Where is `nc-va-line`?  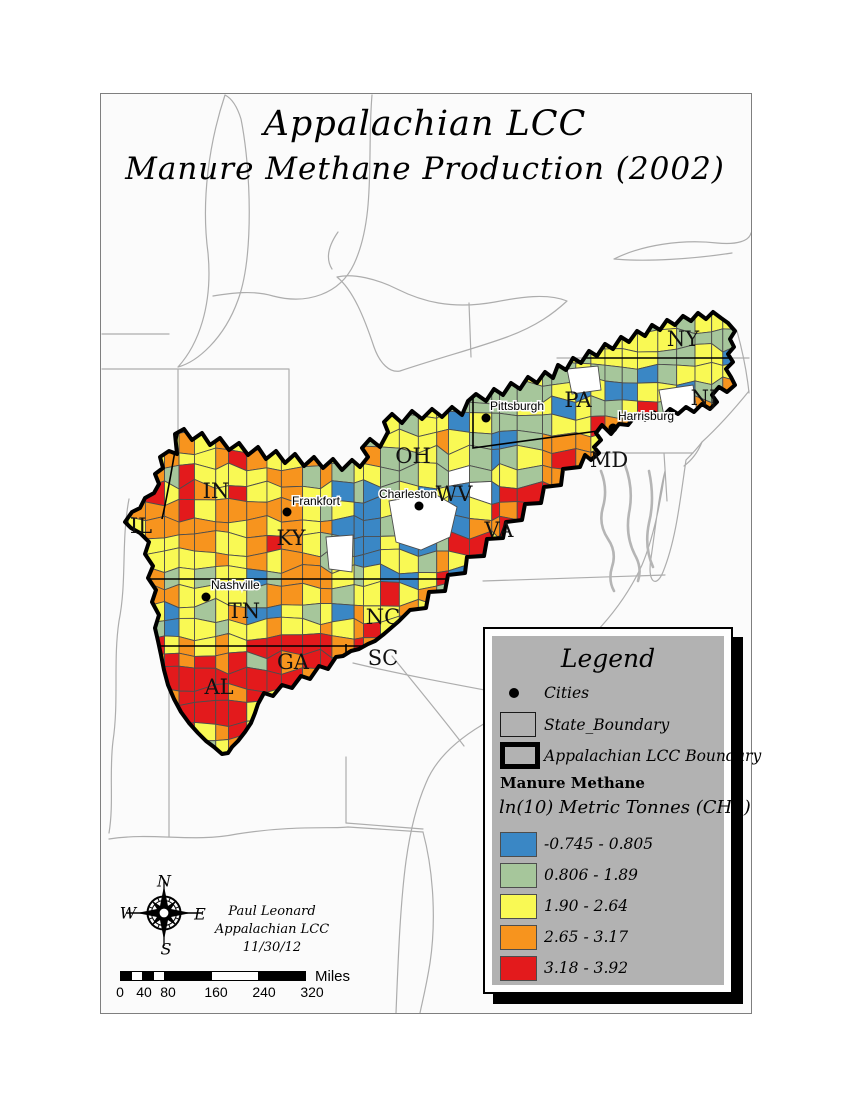
nc-va-line is located at coordinates (574, 578).